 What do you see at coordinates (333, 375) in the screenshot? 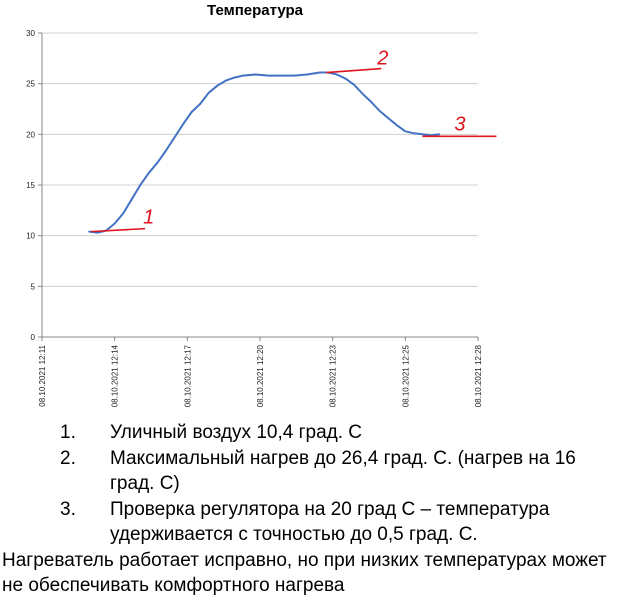
I see `x-tick-label: 08.10.2021 12:23` at bounding box center [333, 375].